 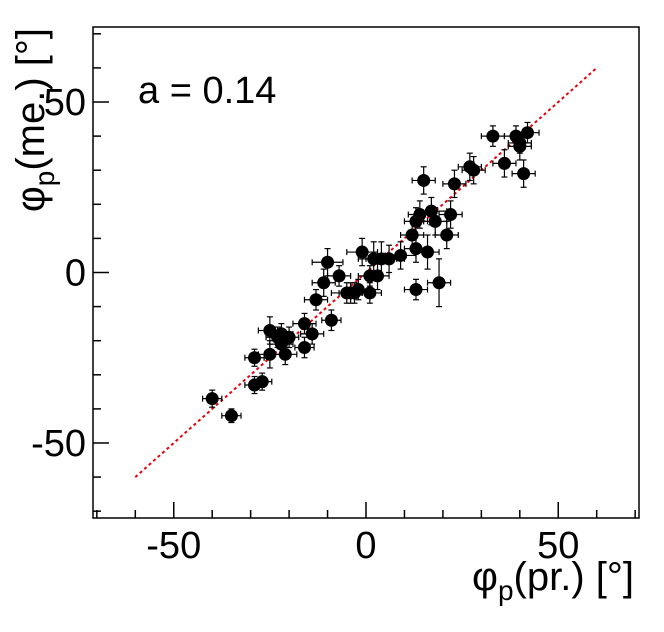 I want to click on y-axis-title-subscript: p, so click(x=44, y=179).